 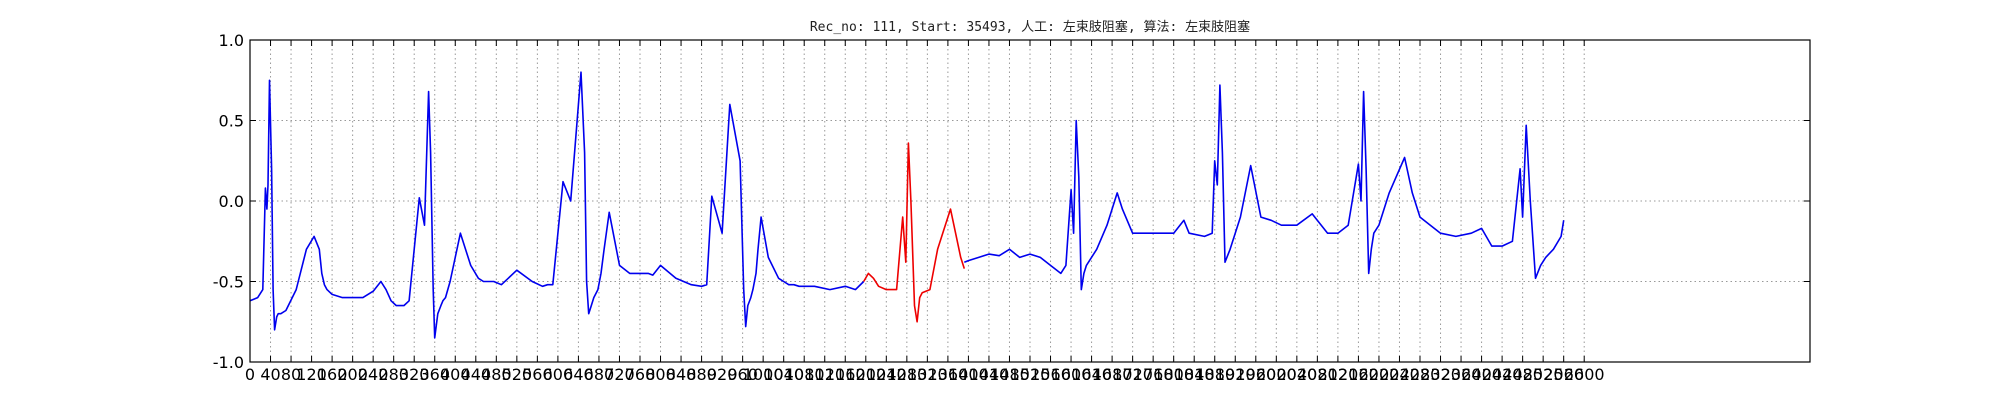 What do you see at coordinates (517, 374) in the screenshot?
I see `x-tick-label: 520` at bounding box center [517, 374].